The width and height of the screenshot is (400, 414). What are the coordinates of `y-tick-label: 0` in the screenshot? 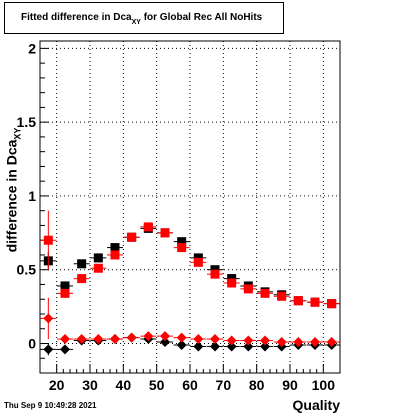 It's located at (32, 343).